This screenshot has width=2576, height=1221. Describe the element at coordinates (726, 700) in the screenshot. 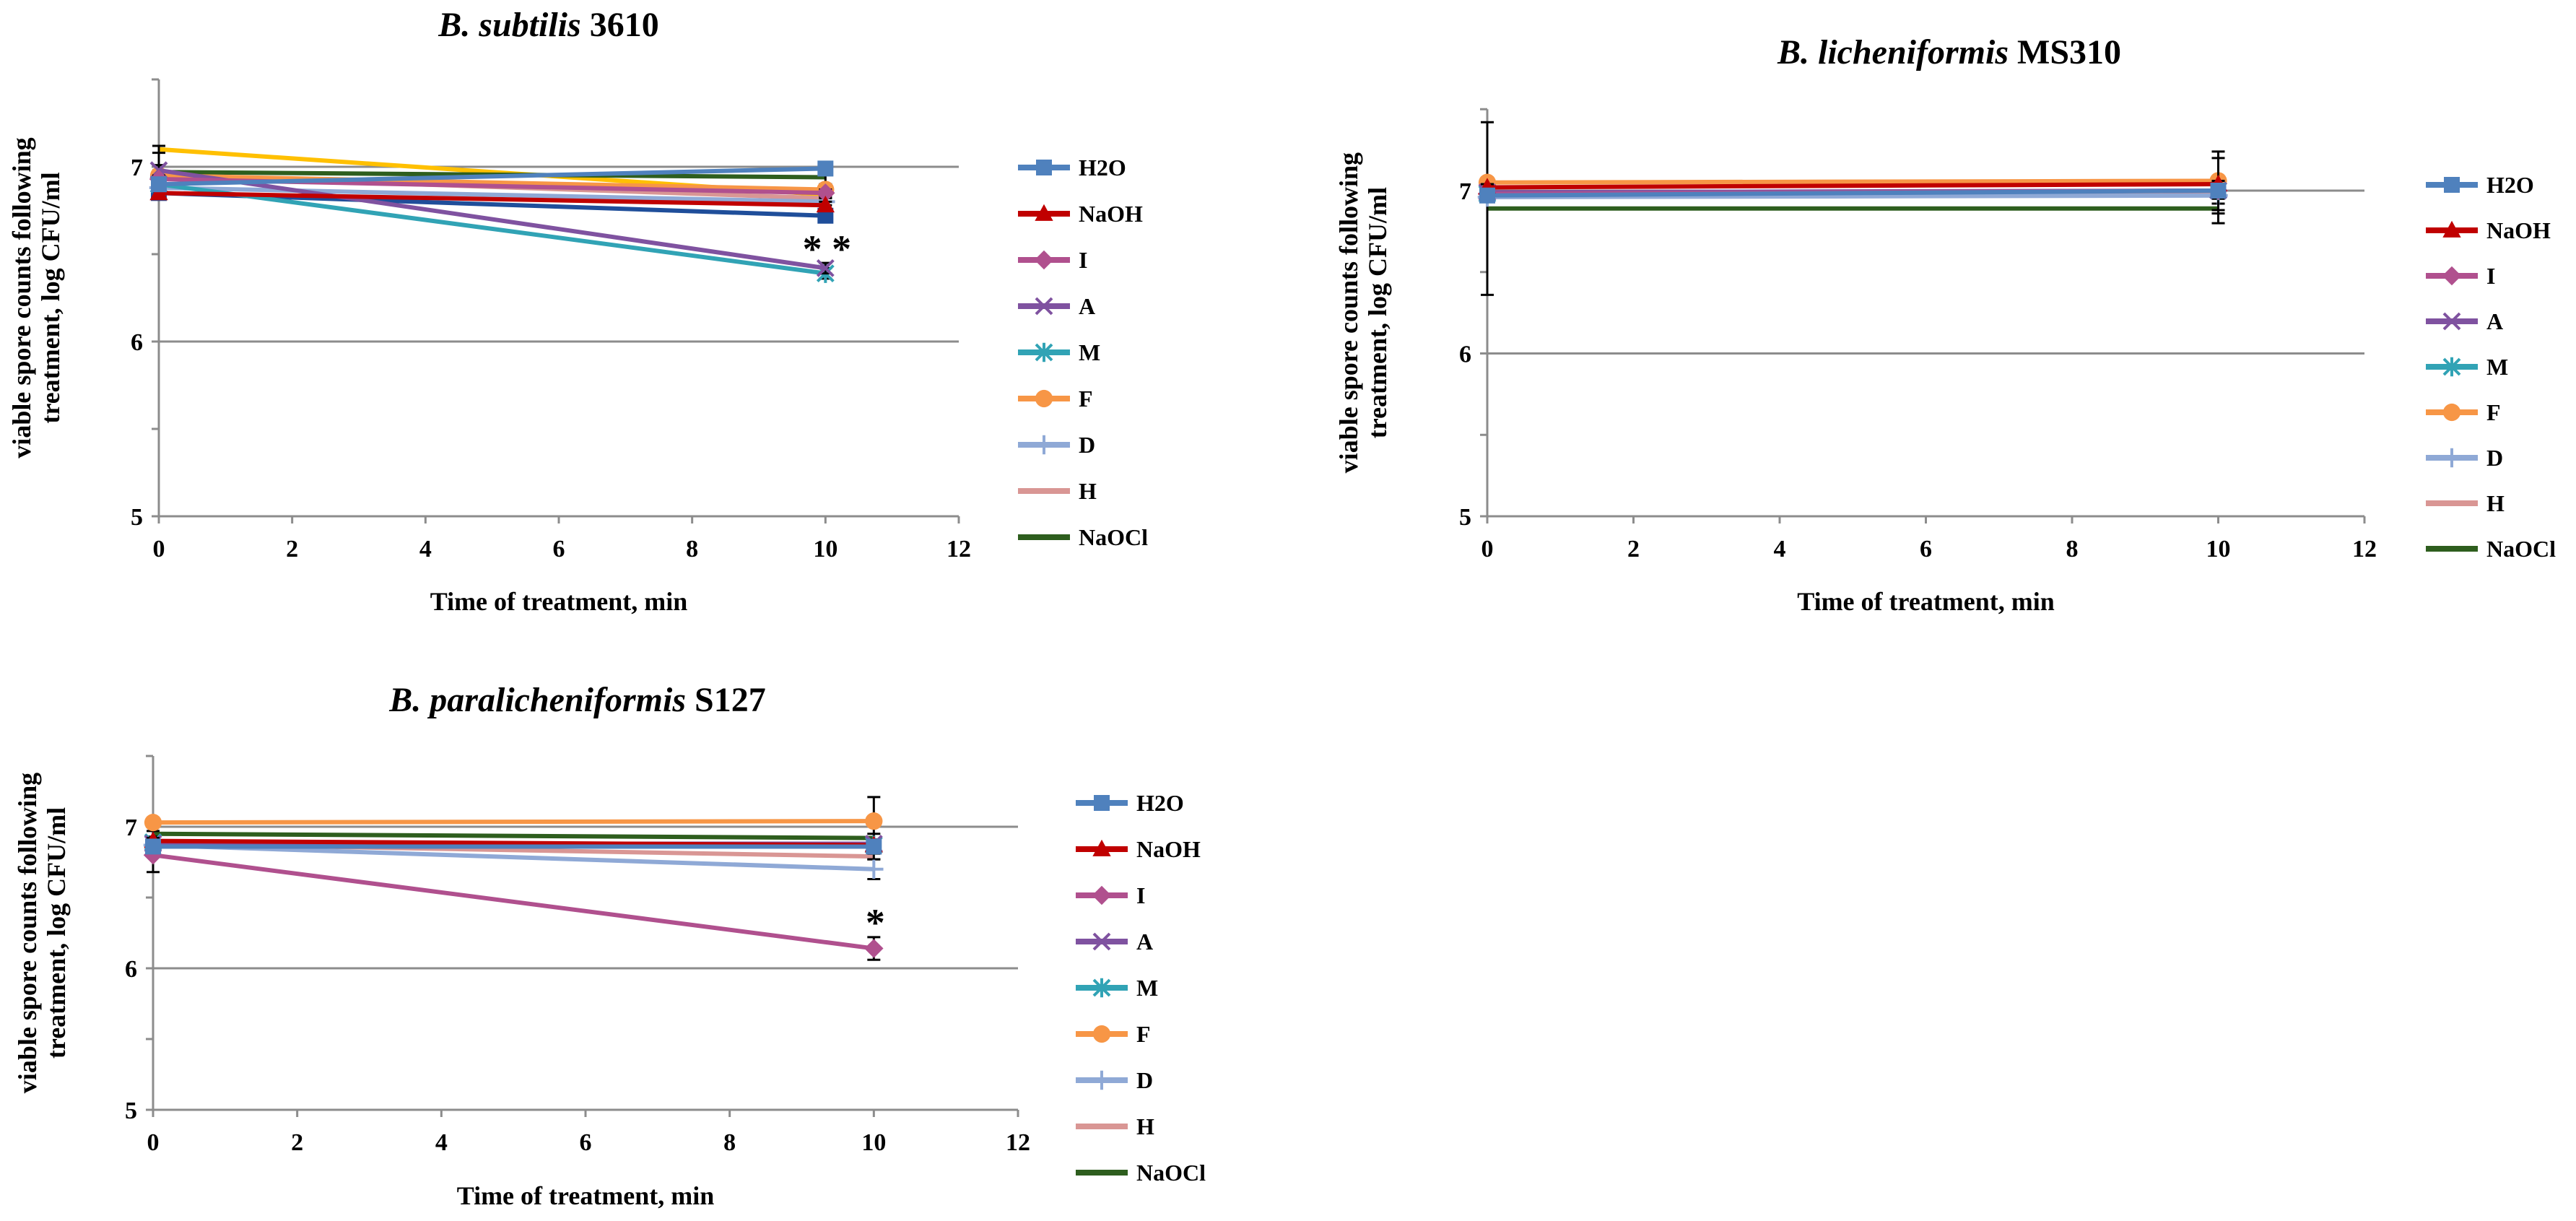

I see `chart-title-strain: S127` at that location.